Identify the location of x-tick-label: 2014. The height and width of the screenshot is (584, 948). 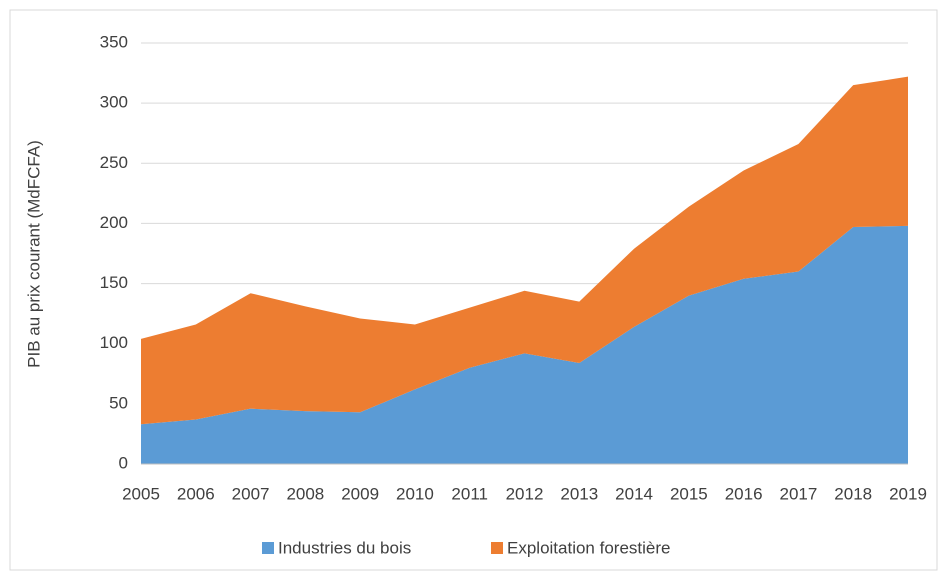
(634, 493).